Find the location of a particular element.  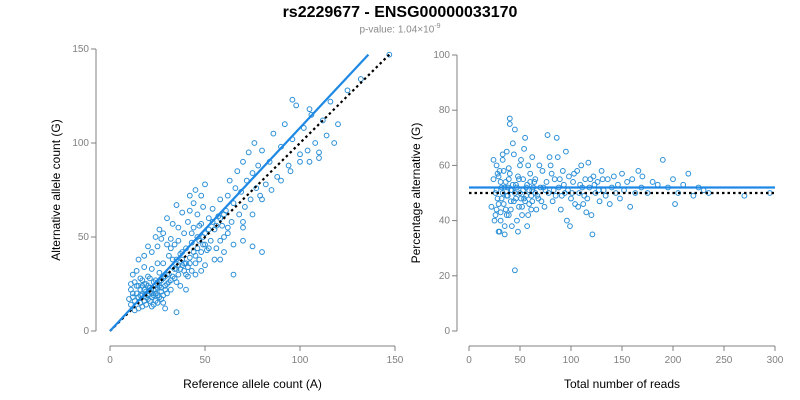

x-tick-label: 50 is located at coordinates (520, 360).